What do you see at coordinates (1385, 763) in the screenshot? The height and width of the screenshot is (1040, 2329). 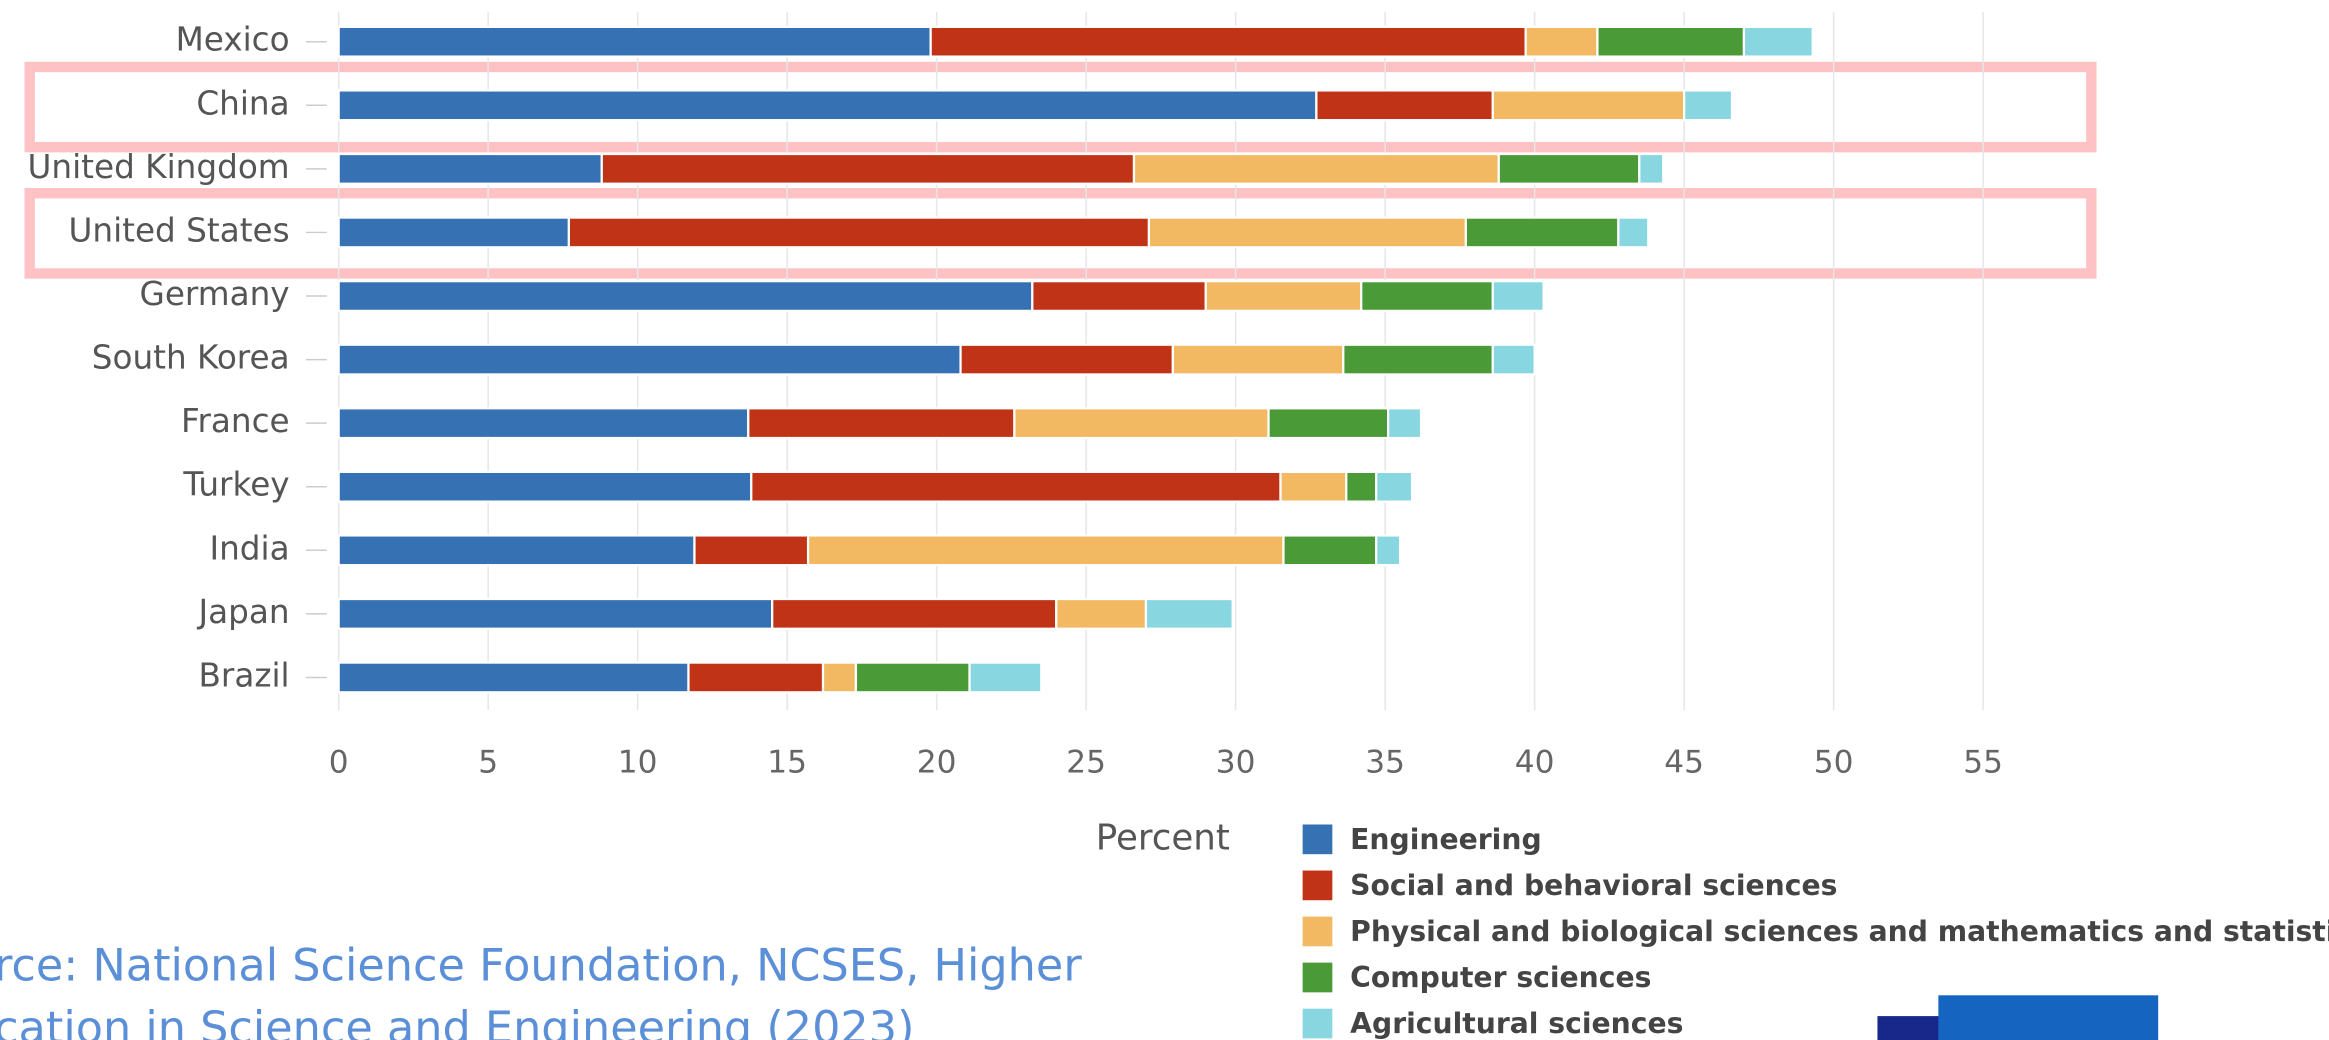 I see `x-tick-label: 35` at bounding box center [1385, 763].